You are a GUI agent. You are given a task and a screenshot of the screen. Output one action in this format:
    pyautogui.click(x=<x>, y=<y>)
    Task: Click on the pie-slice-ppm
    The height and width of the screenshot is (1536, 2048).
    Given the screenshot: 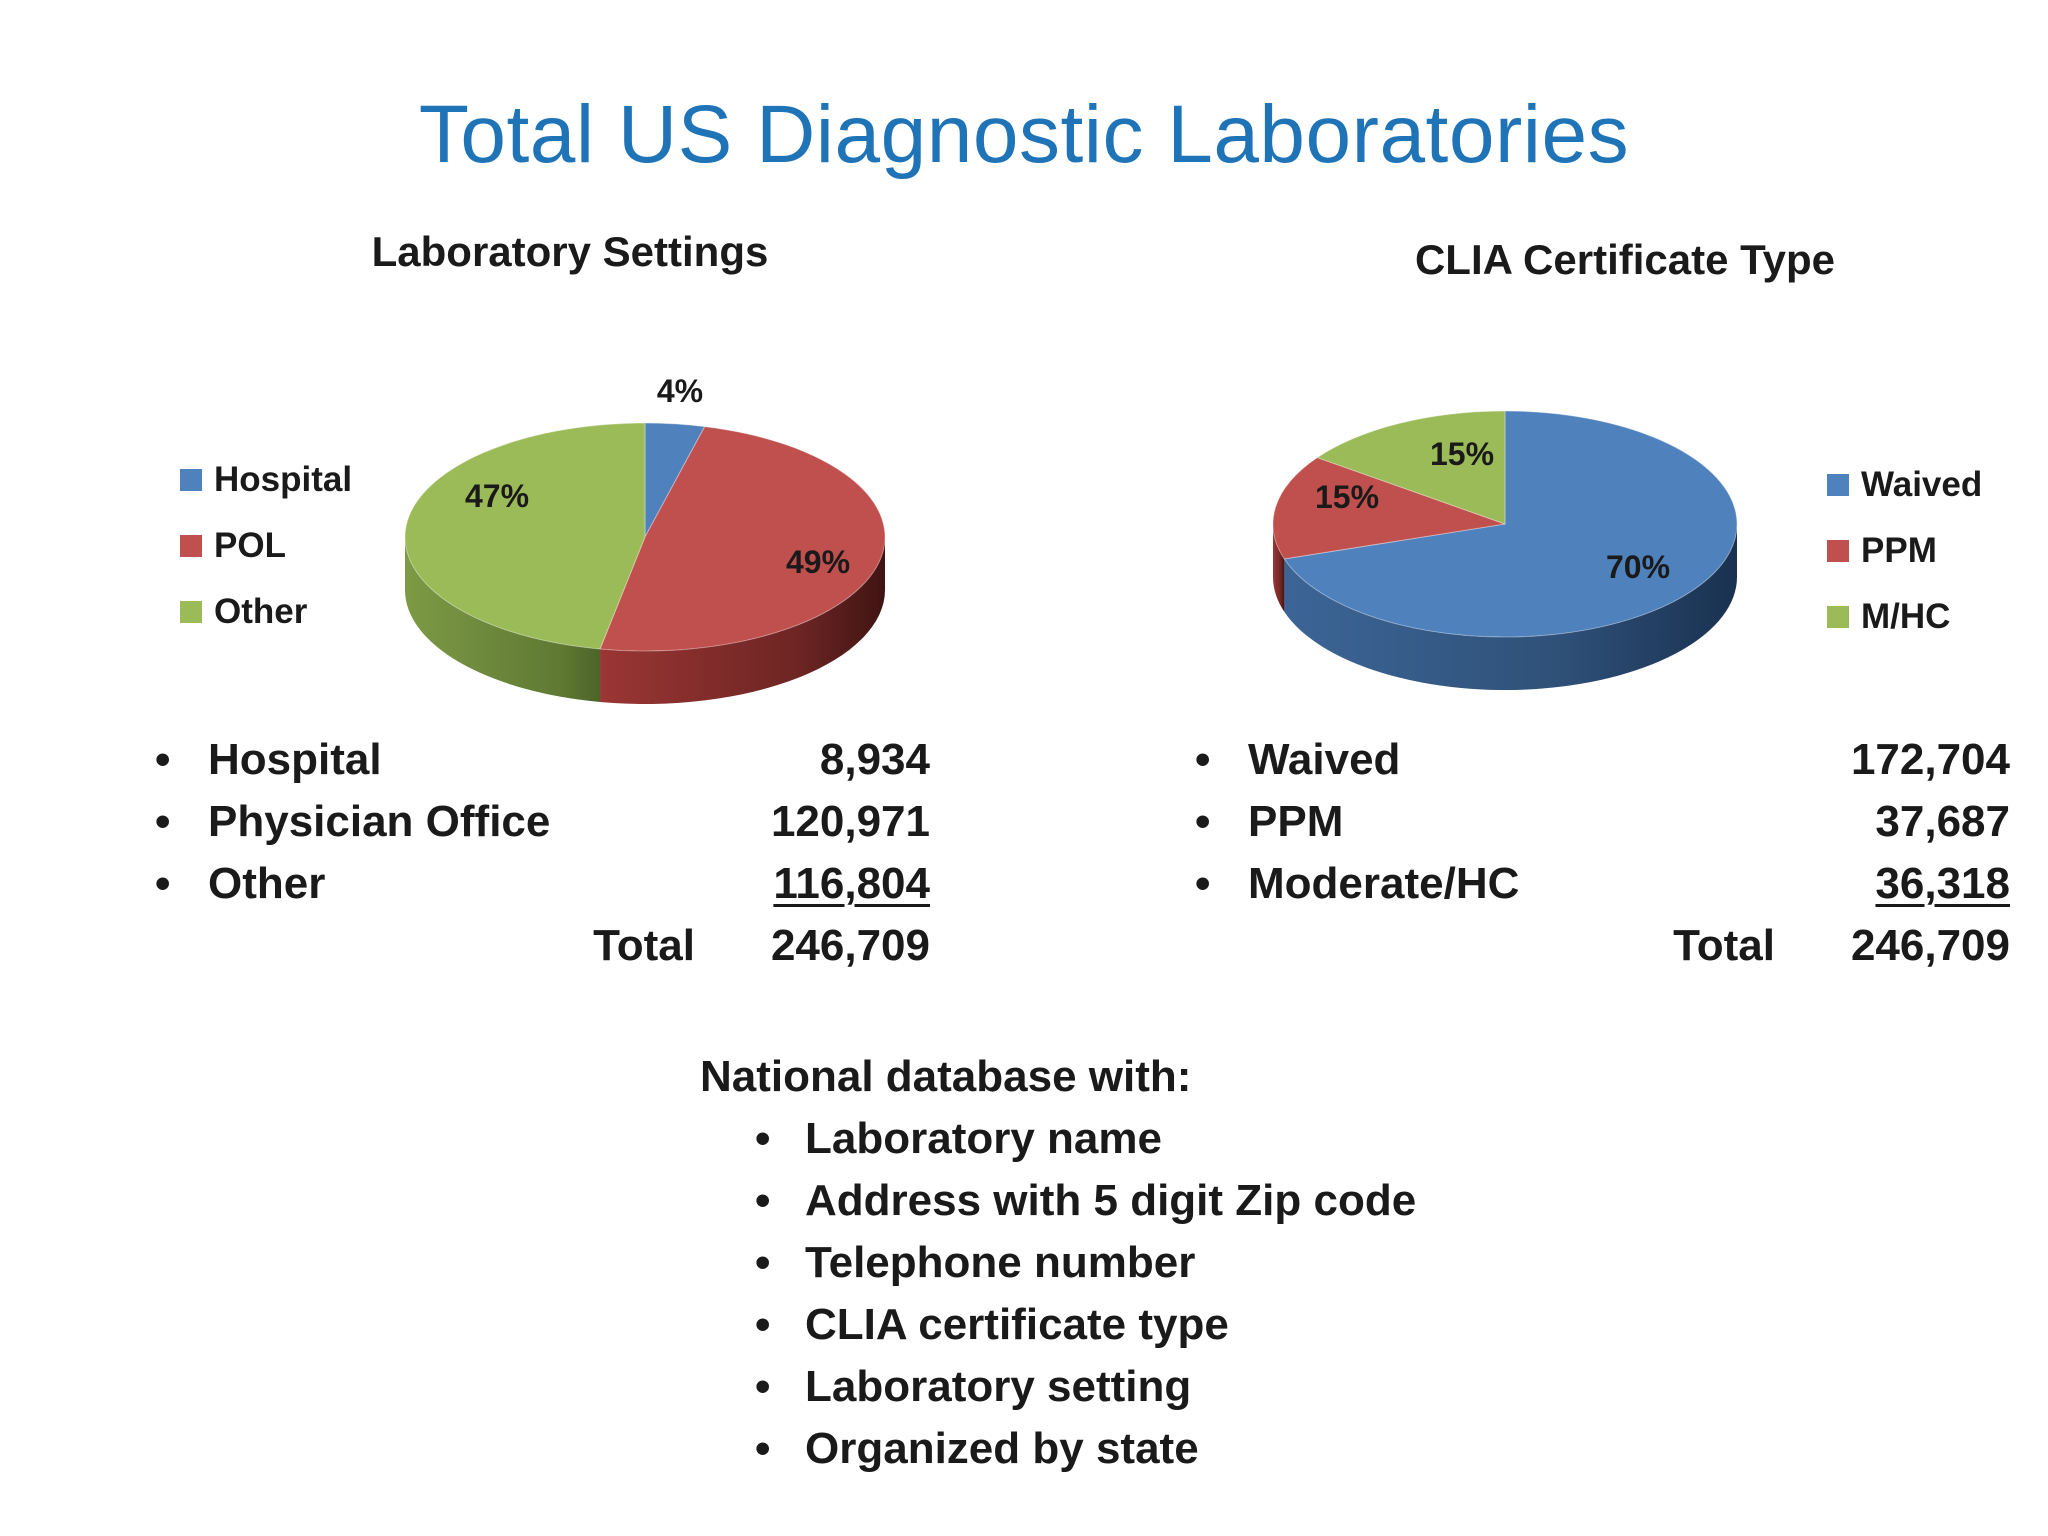 What is the action you would take?
    pyautogui.click(x=1389, y=508)
    